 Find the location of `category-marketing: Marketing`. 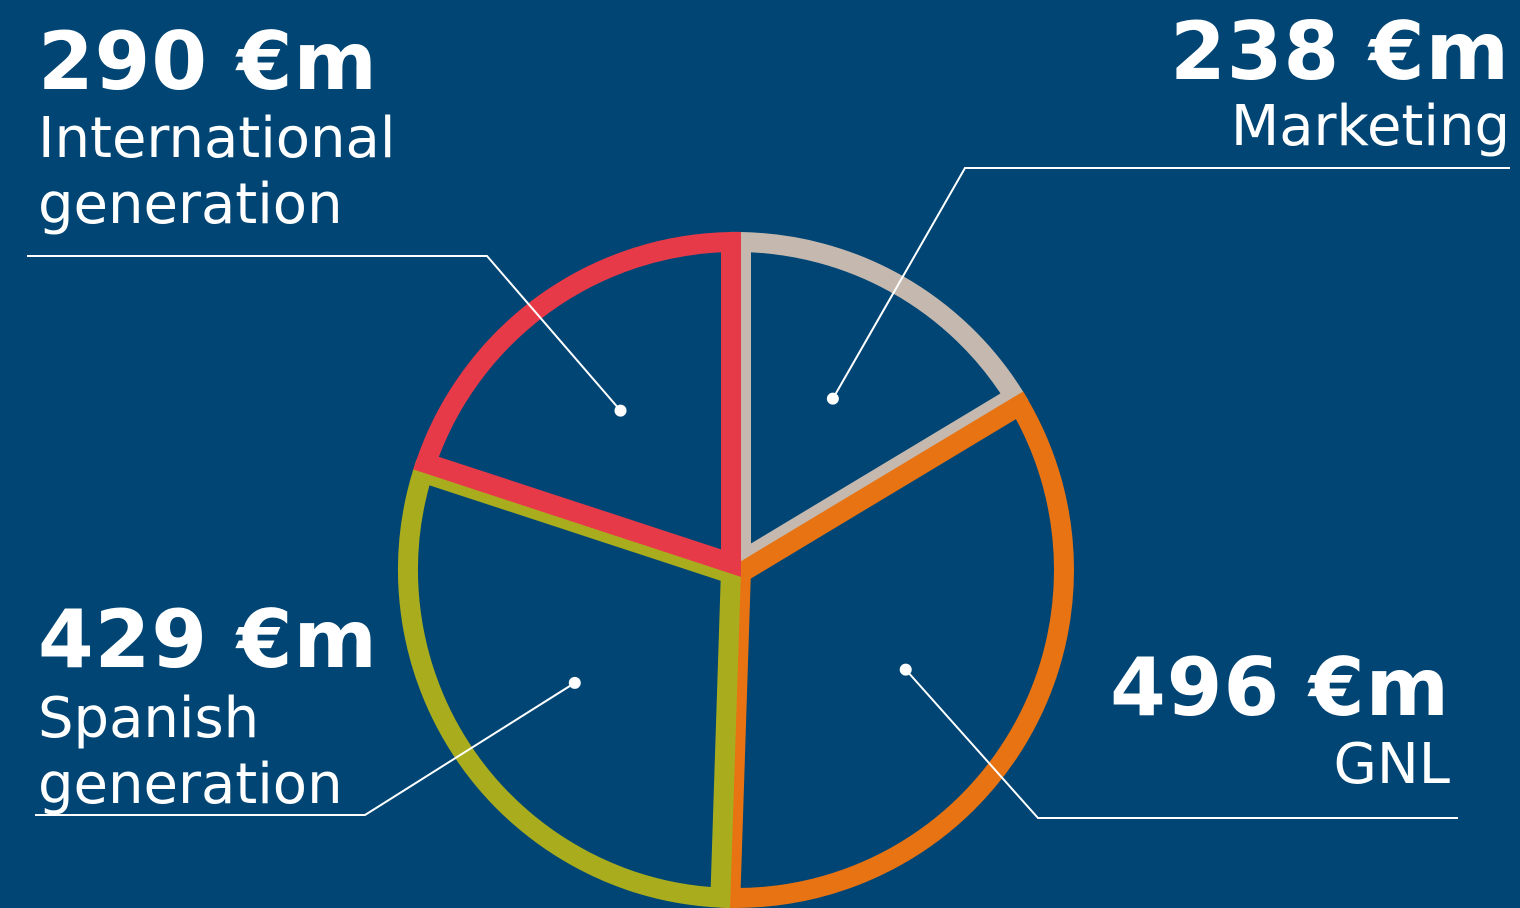

category-marketing: Marketing is located at coordinates (1370, 126).